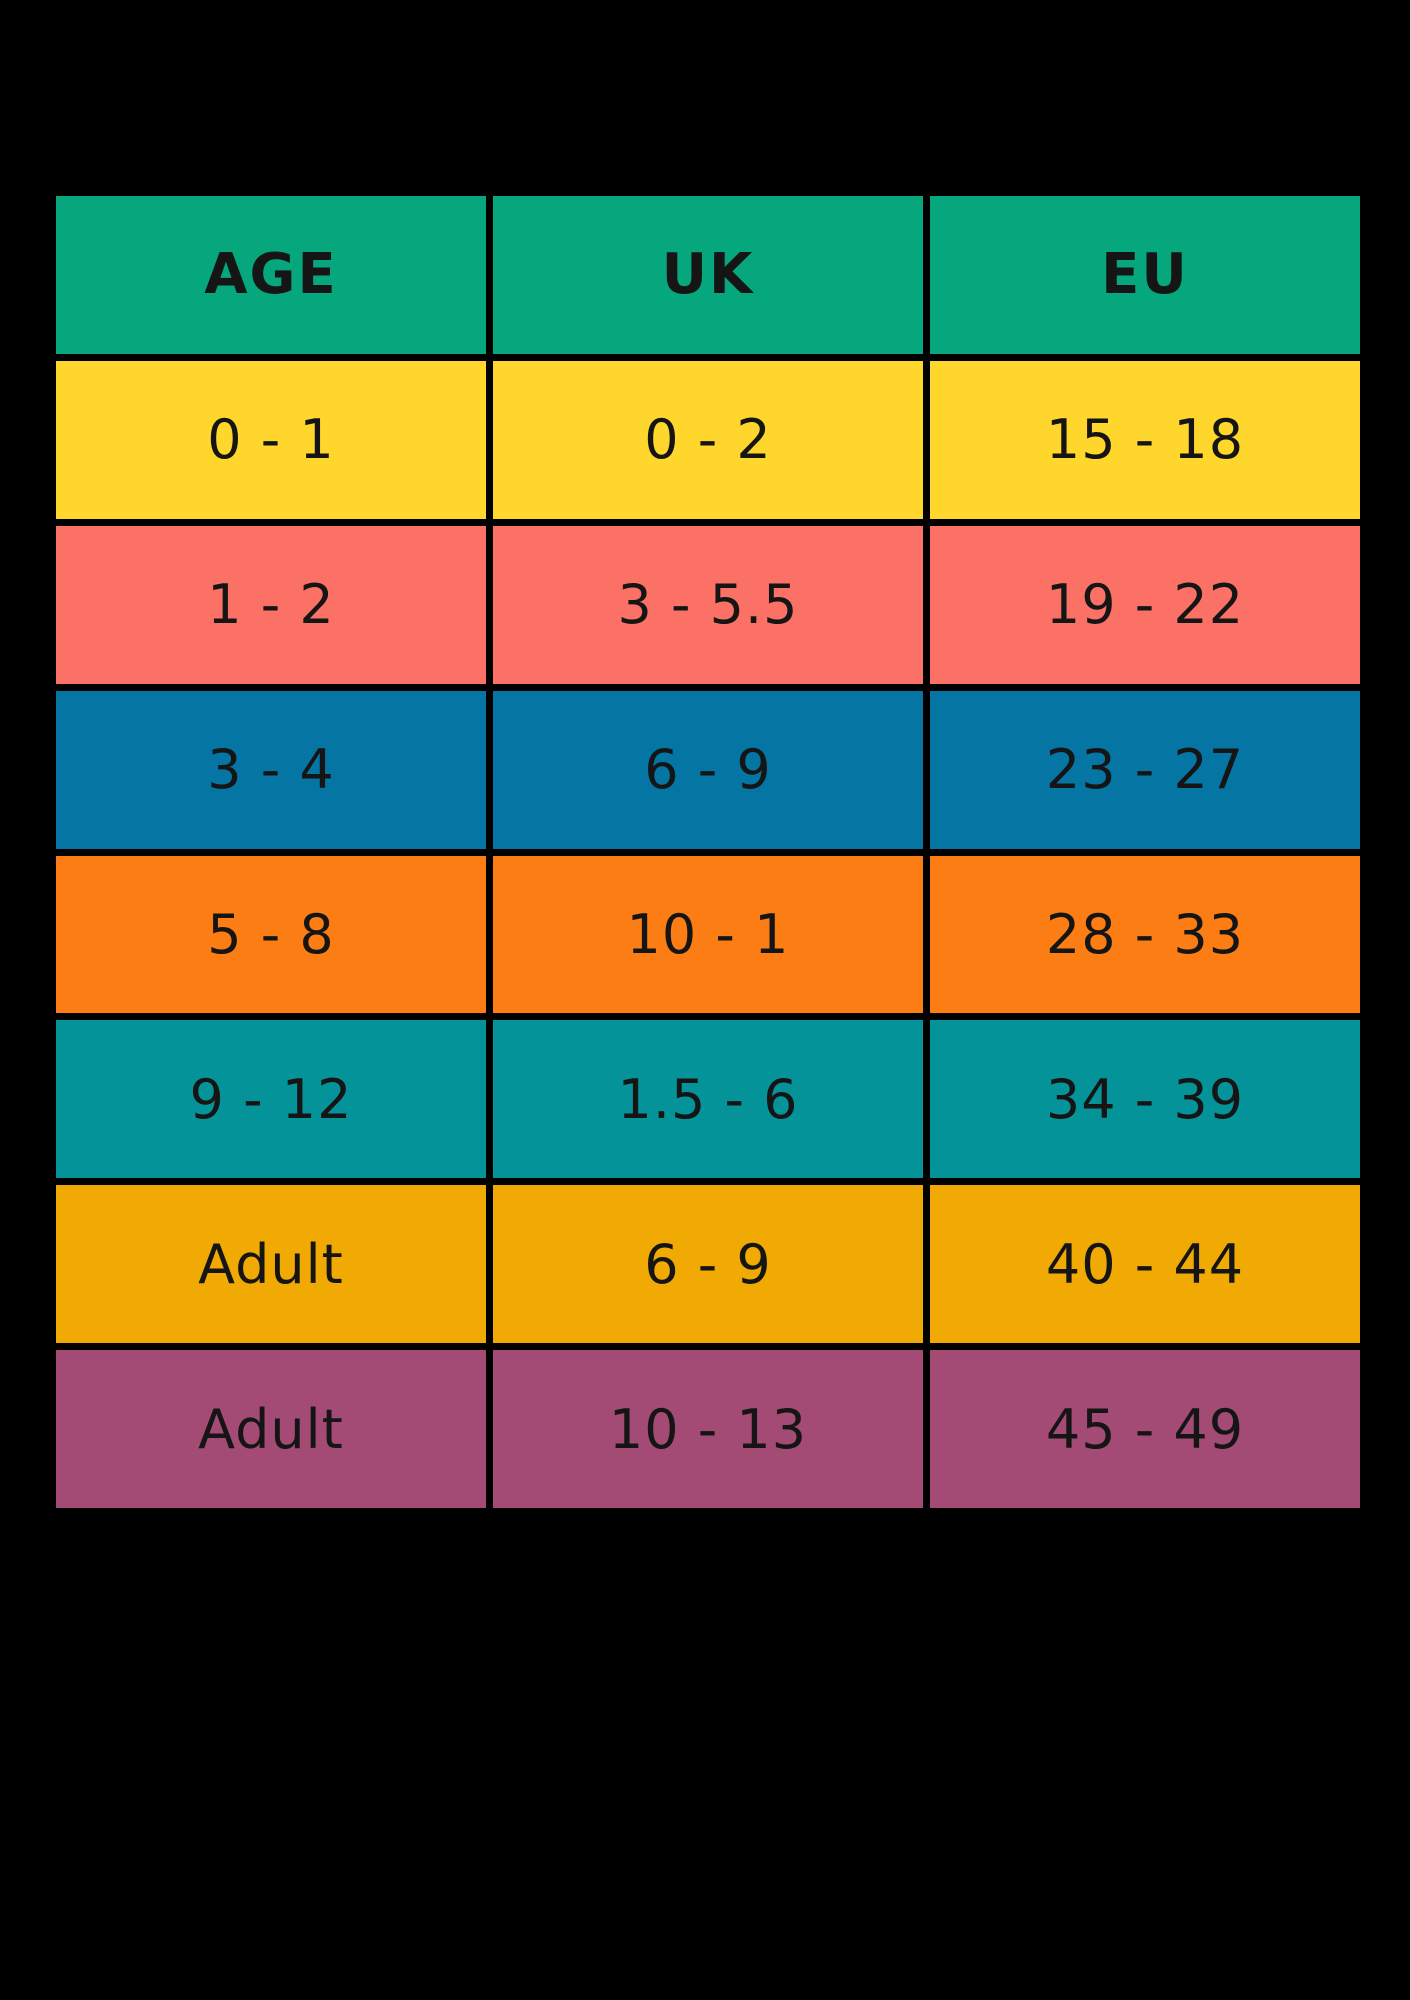 This screenshot has width=1410, height=2000. I want to click on uk-cell: 0 - 2, so click(708, 439).